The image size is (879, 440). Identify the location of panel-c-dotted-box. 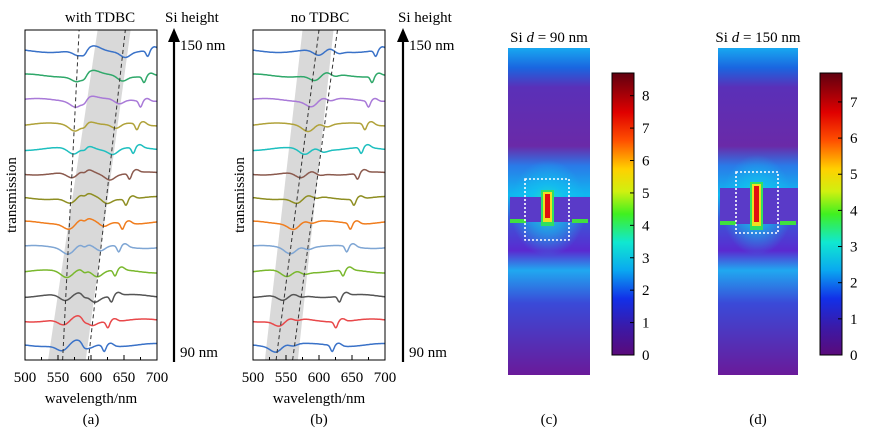
(547, 209).